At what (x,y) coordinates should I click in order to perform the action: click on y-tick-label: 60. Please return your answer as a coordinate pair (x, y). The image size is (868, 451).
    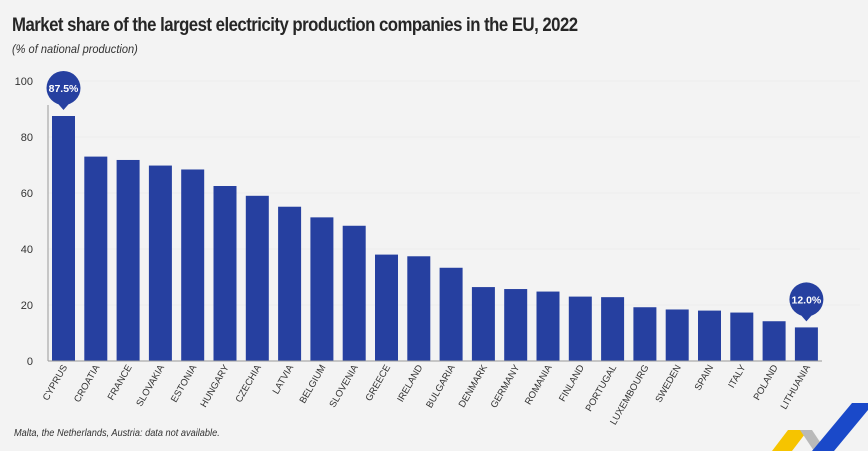
    Looking at the image, I should click on (27, 194).